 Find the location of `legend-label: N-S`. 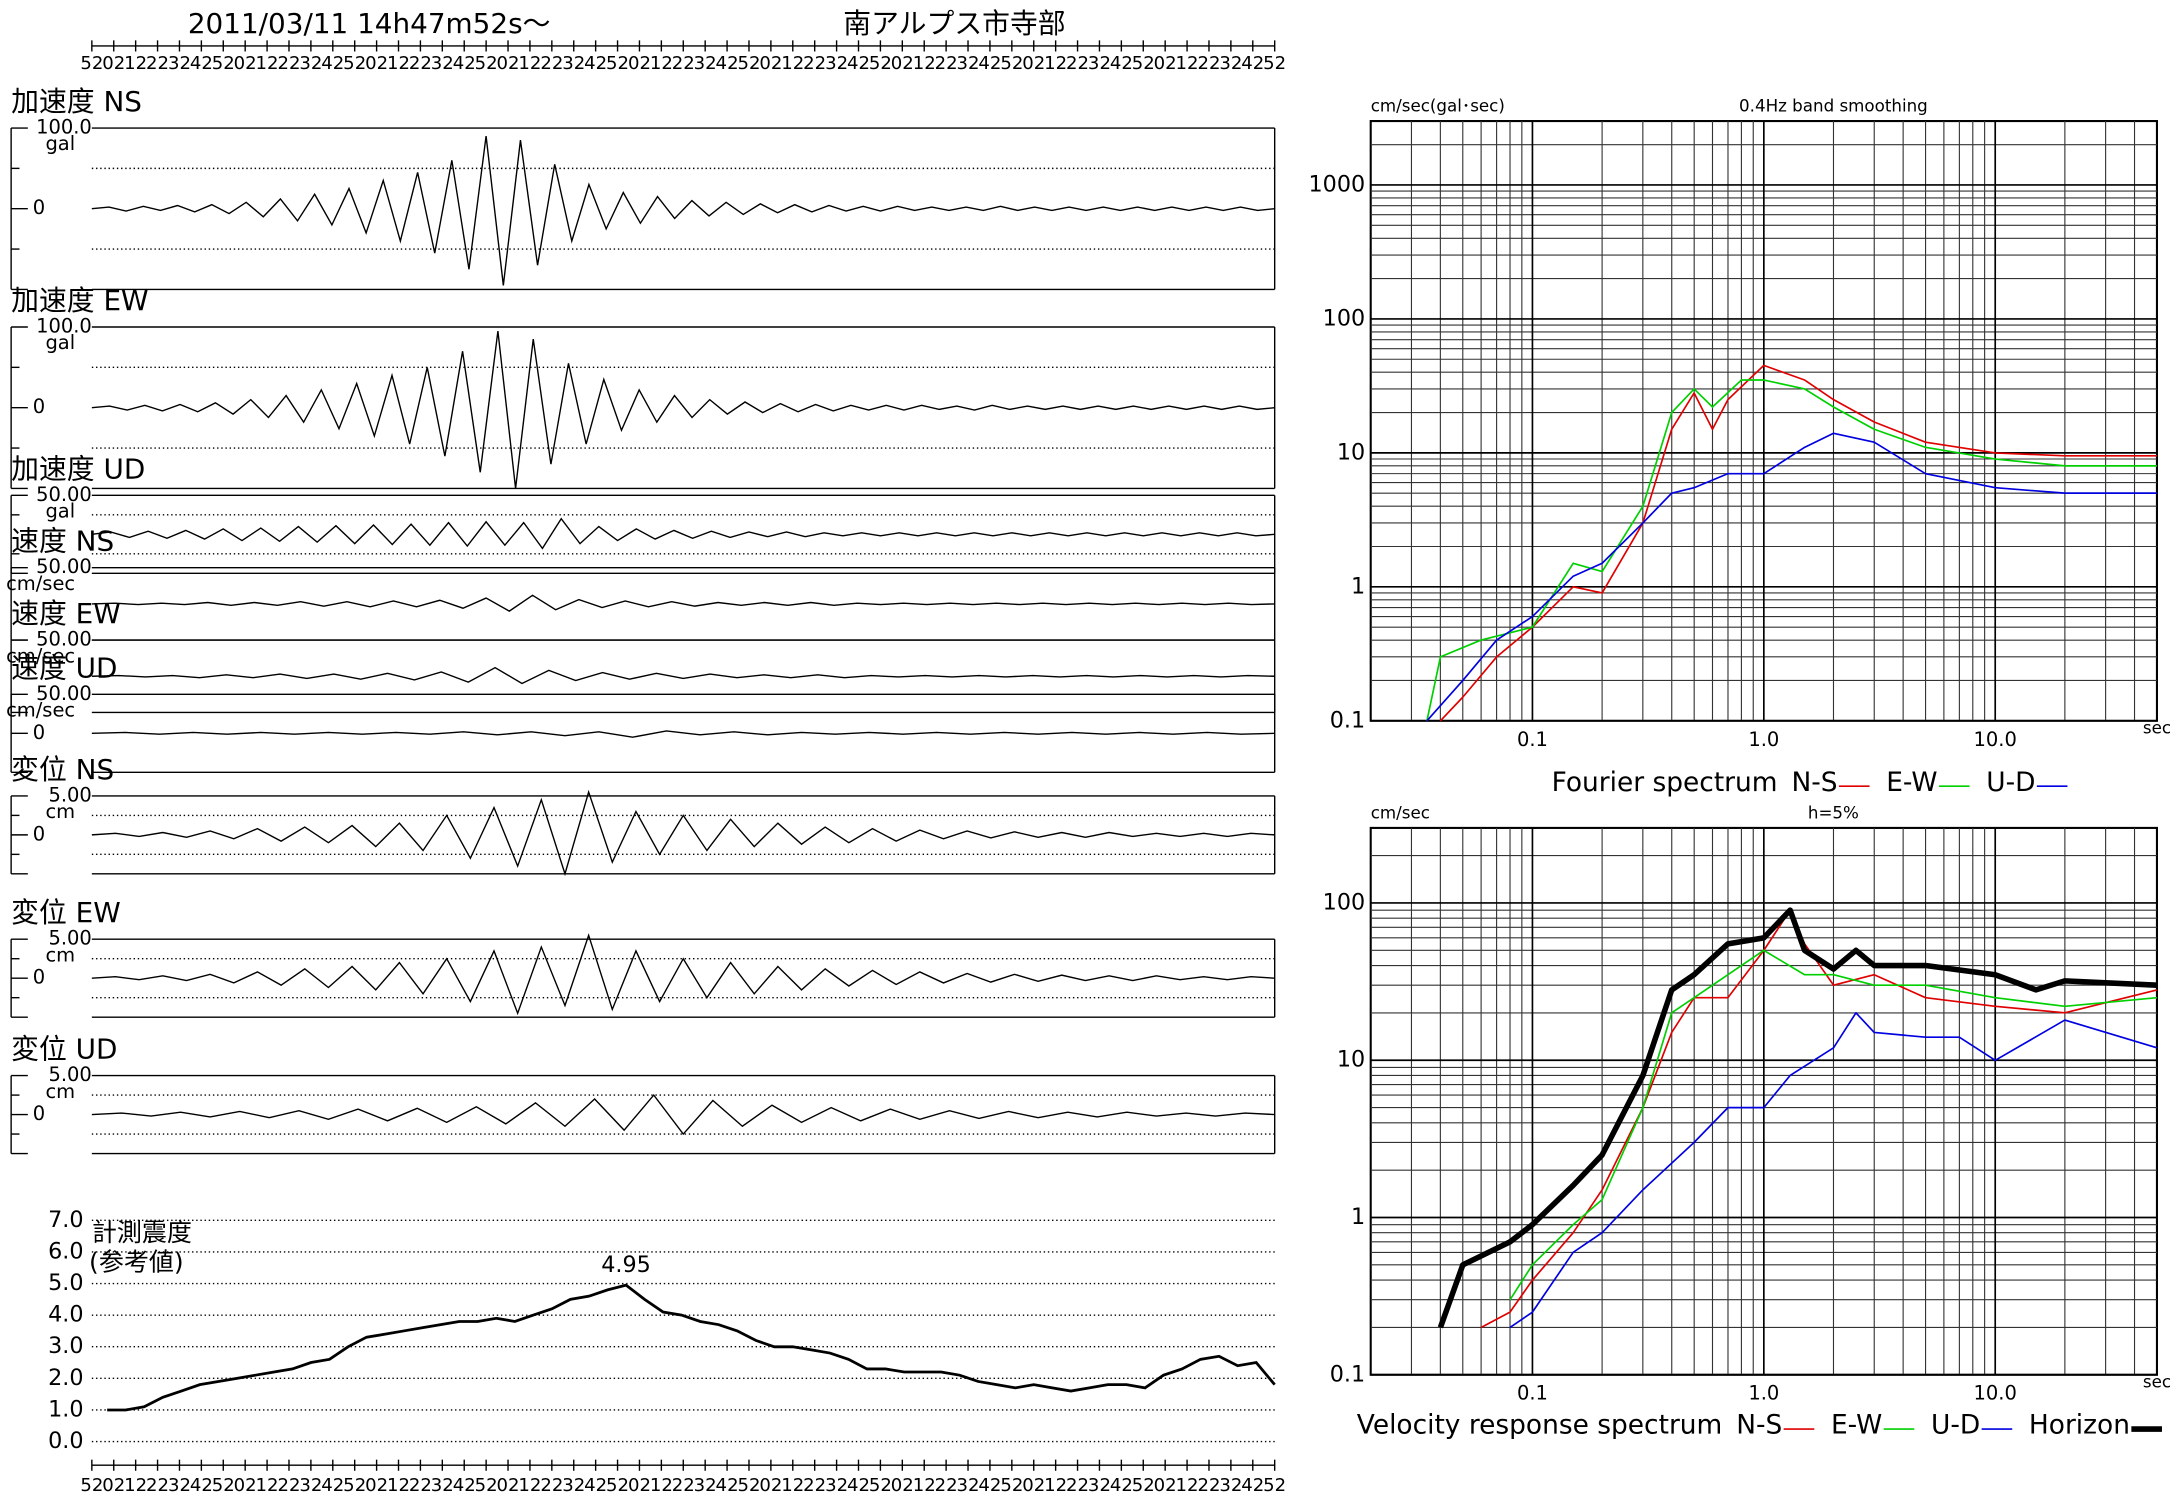

legend-label: N-S is located at coordinates (1814, 782).